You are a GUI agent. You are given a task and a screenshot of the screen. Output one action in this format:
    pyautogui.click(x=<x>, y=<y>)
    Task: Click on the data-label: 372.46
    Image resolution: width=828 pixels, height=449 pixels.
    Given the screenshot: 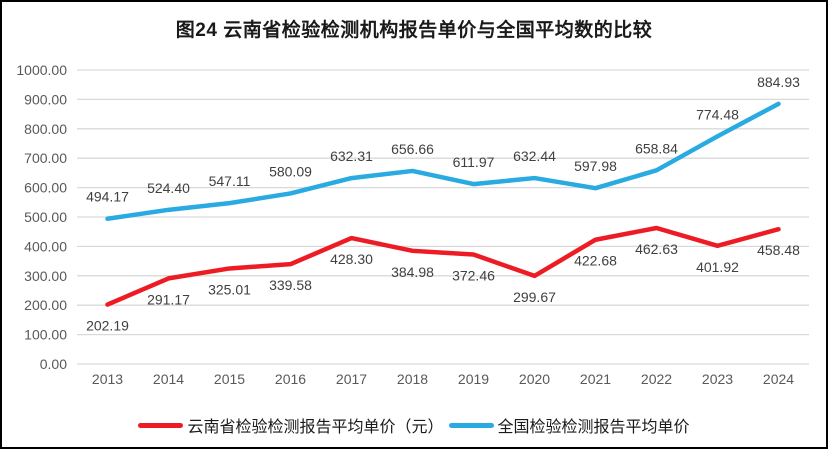 What is the action you would take?
    pyautogui.click(x=473, y=275)
    